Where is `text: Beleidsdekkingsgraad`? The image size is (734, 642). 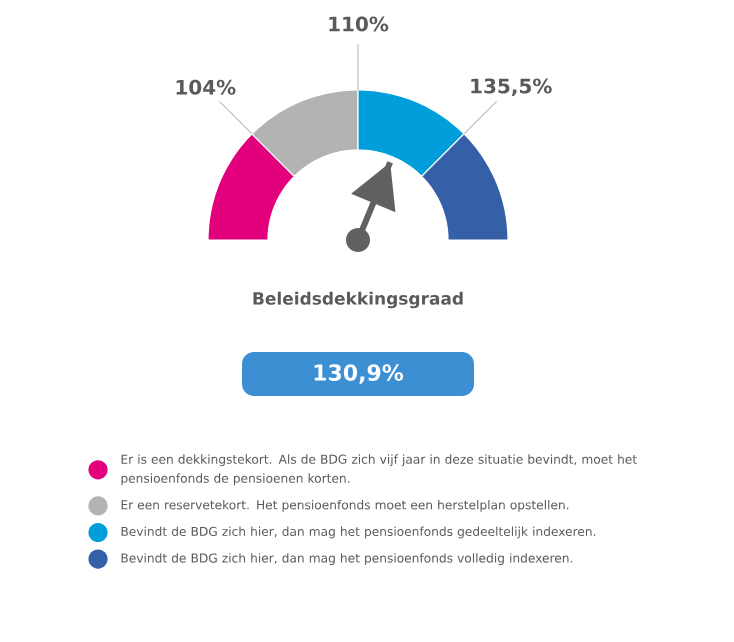 text: Beleidsdekkingsgraad is located at coordinates (358, 300).